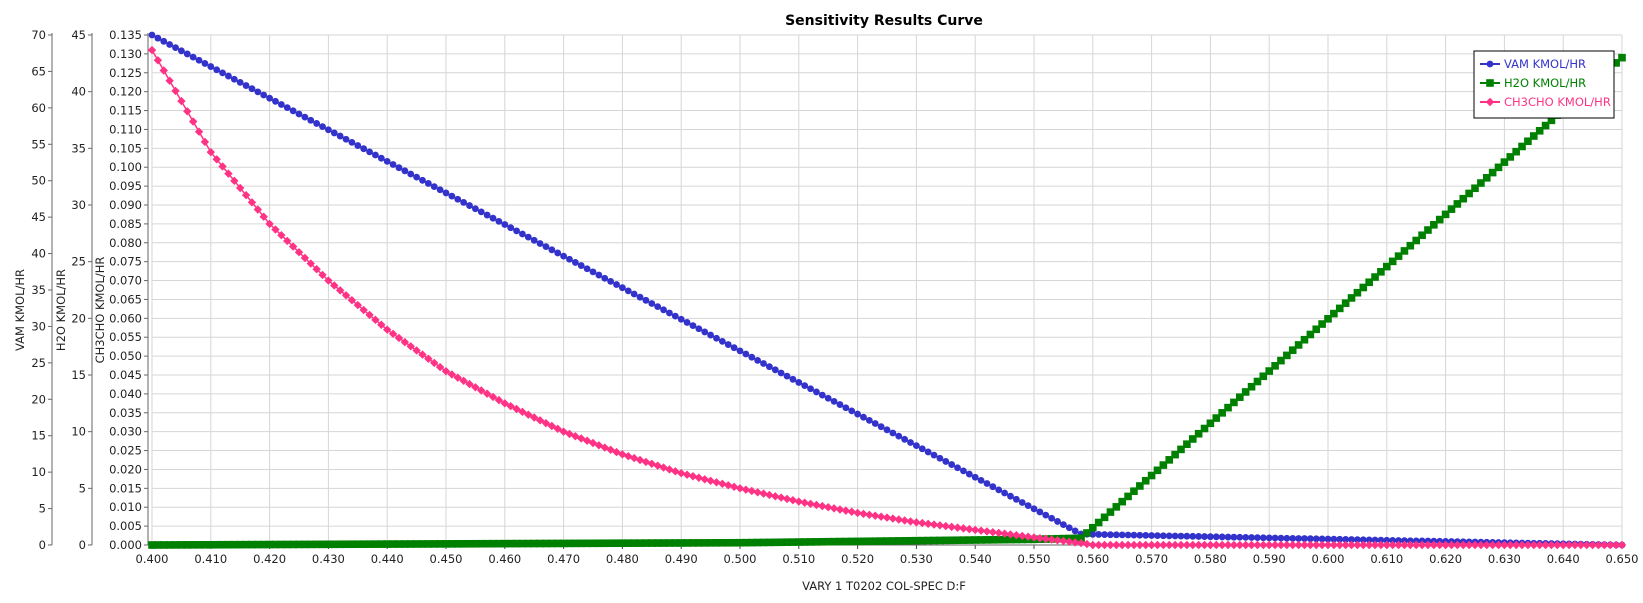 The image size is (1643, 603). What do you see at coordinates (1210, 559) in the screenshot?
I see `x-tick-label: 0.580` at bounding box center [1210, 559].